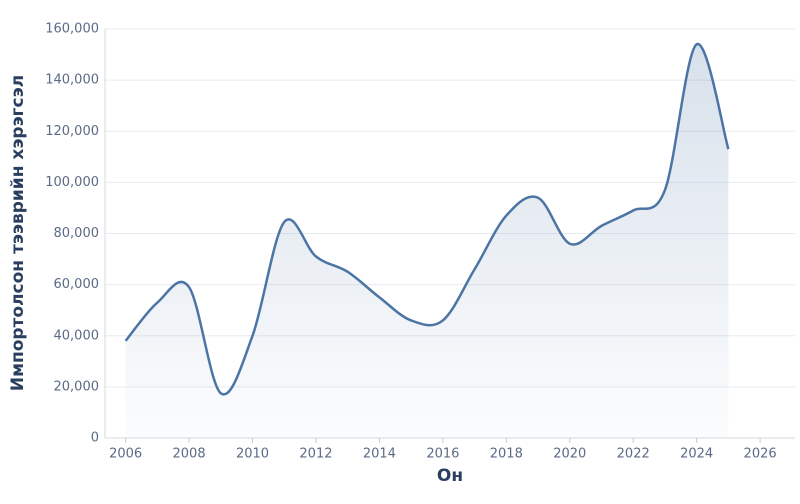 The height and width of the screenshot is (504, 800). What do you see at coordinates (379, 454) in the screenshot?
I see `x-tick-label: 2014` at bounding box center [379, 454].